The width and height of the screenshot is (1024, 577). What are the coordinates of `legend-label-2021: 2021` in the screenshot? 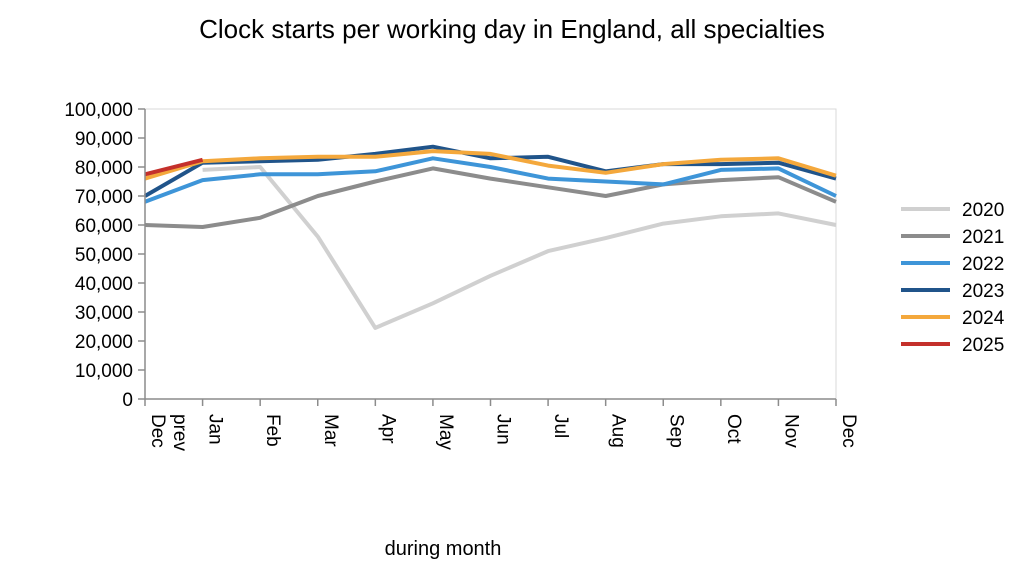 It's located at (983, 237).